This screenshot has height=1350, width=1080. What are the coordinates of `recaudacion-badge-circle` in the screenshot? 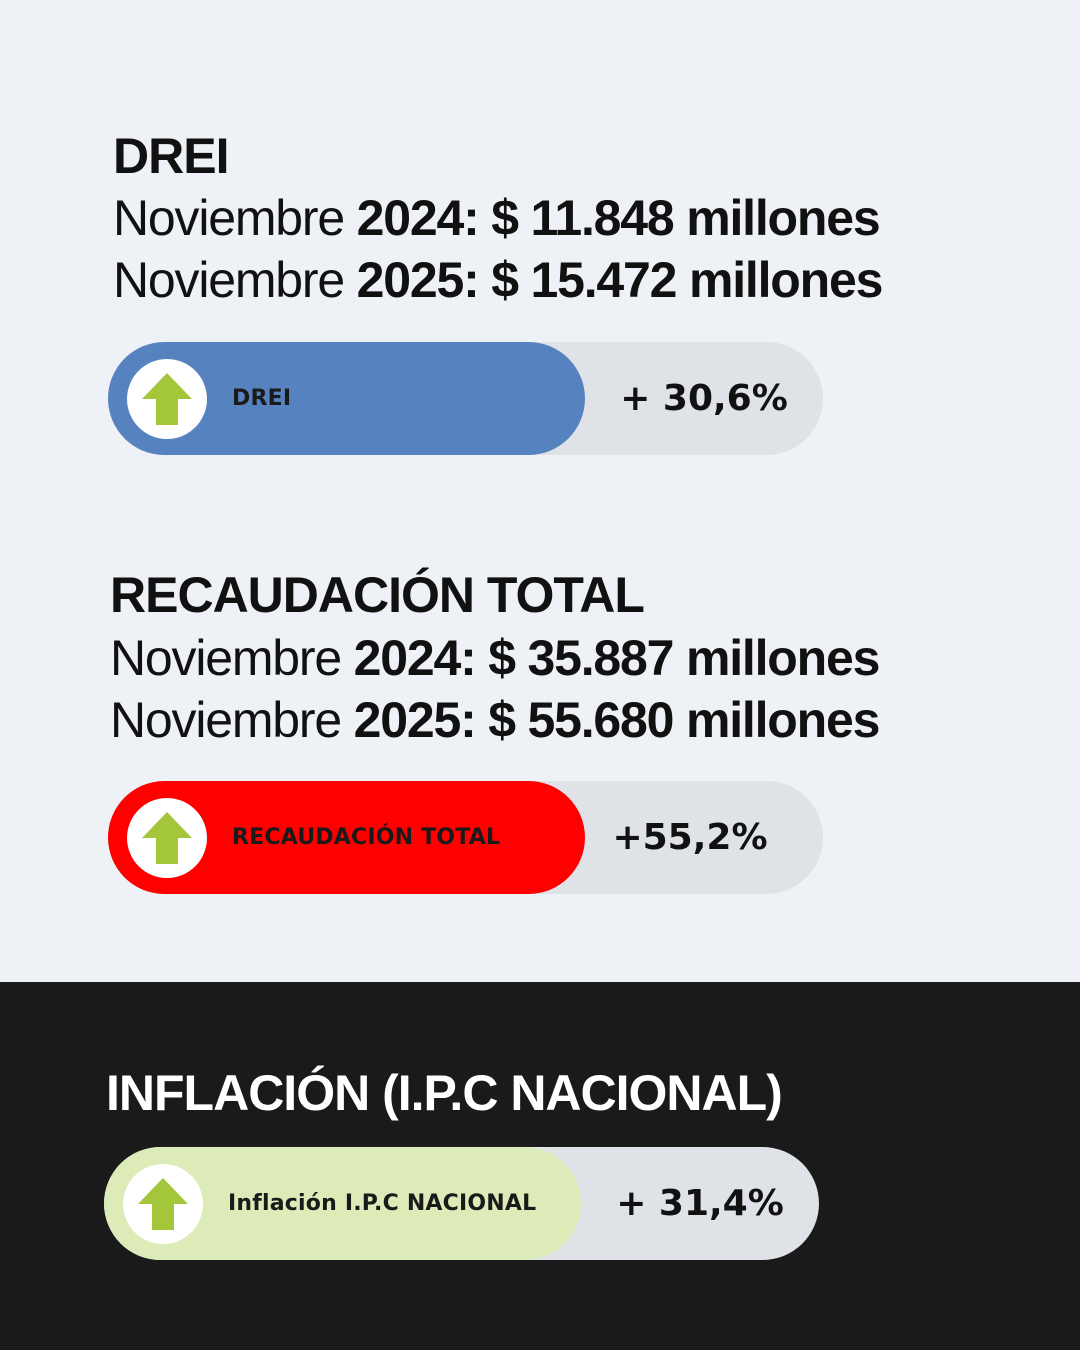 It's located at (167, 838).